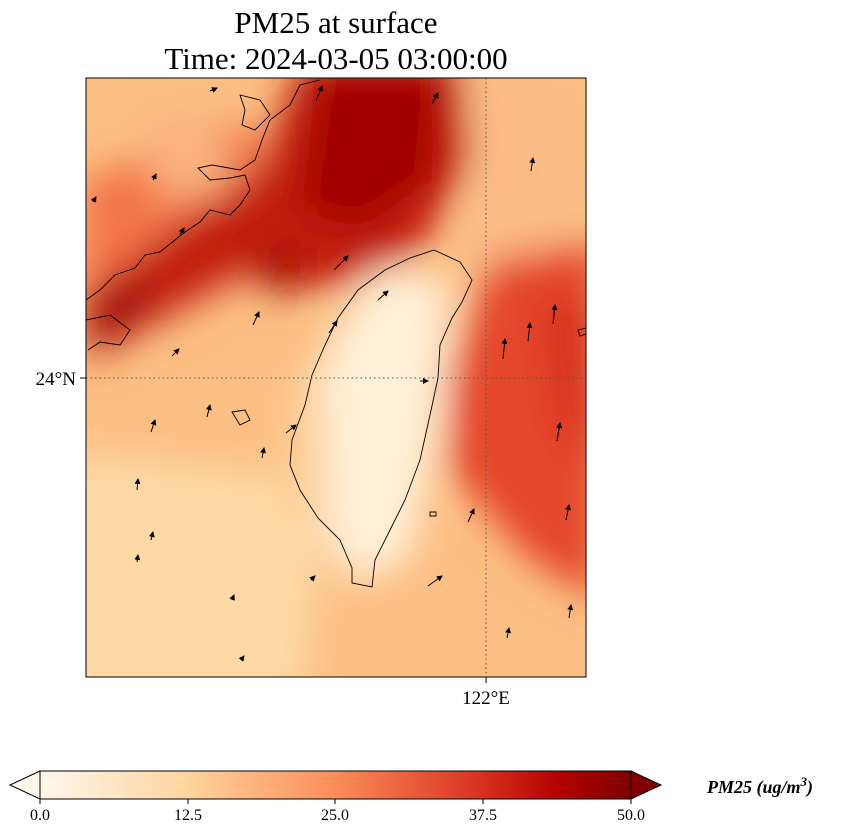 The width and height of the screenshot is (843, 836). Describe the element at coordinates (56, 379) in the screenshot. I see `lat-tick-label: 24°N` at that location.